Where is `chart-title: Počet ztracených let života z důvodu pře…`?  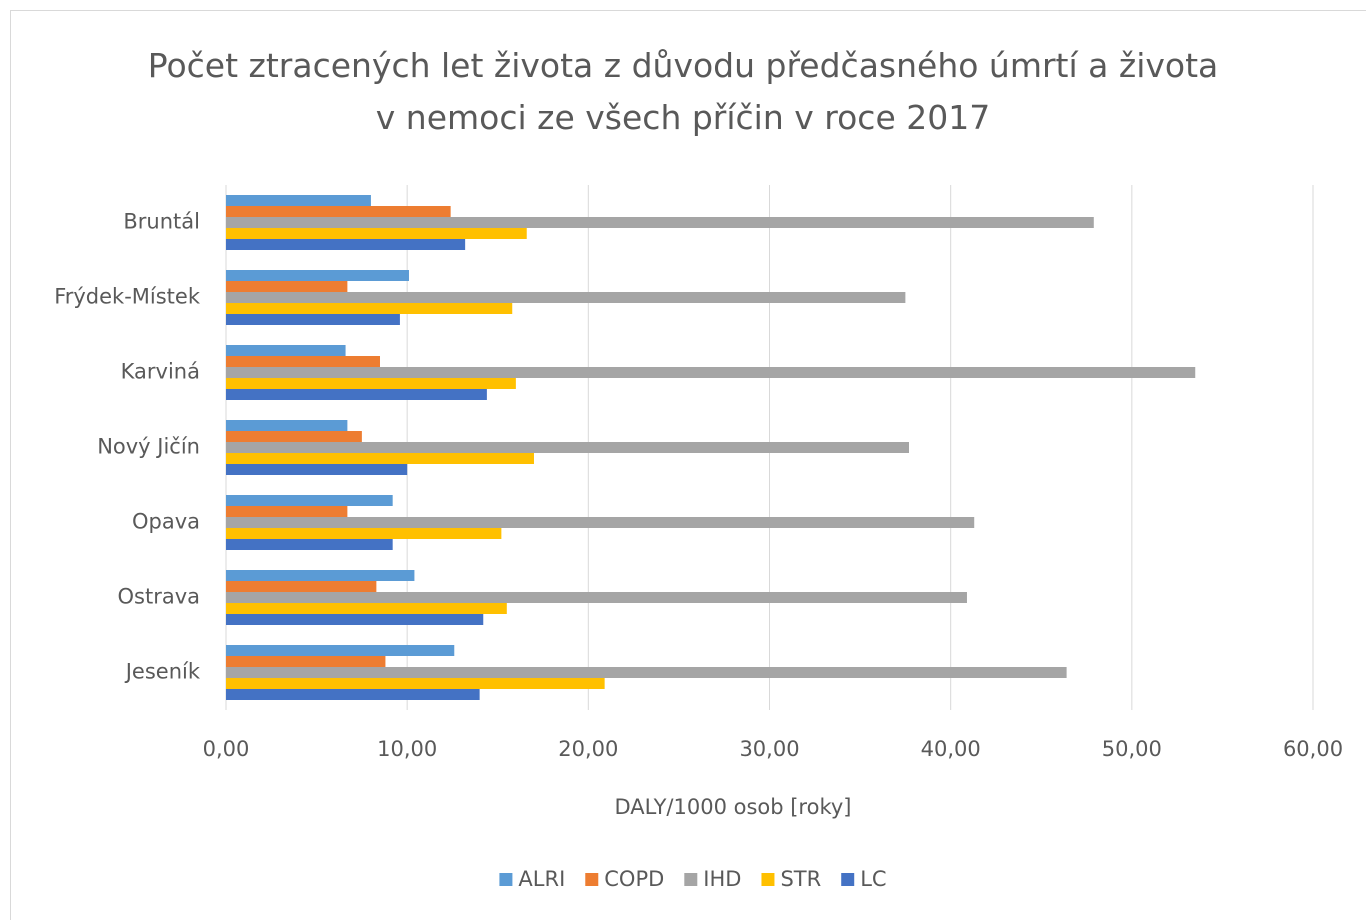 chart-title: Počet ztracených let života z důvodu pře… is located at coordinates (683, 91).